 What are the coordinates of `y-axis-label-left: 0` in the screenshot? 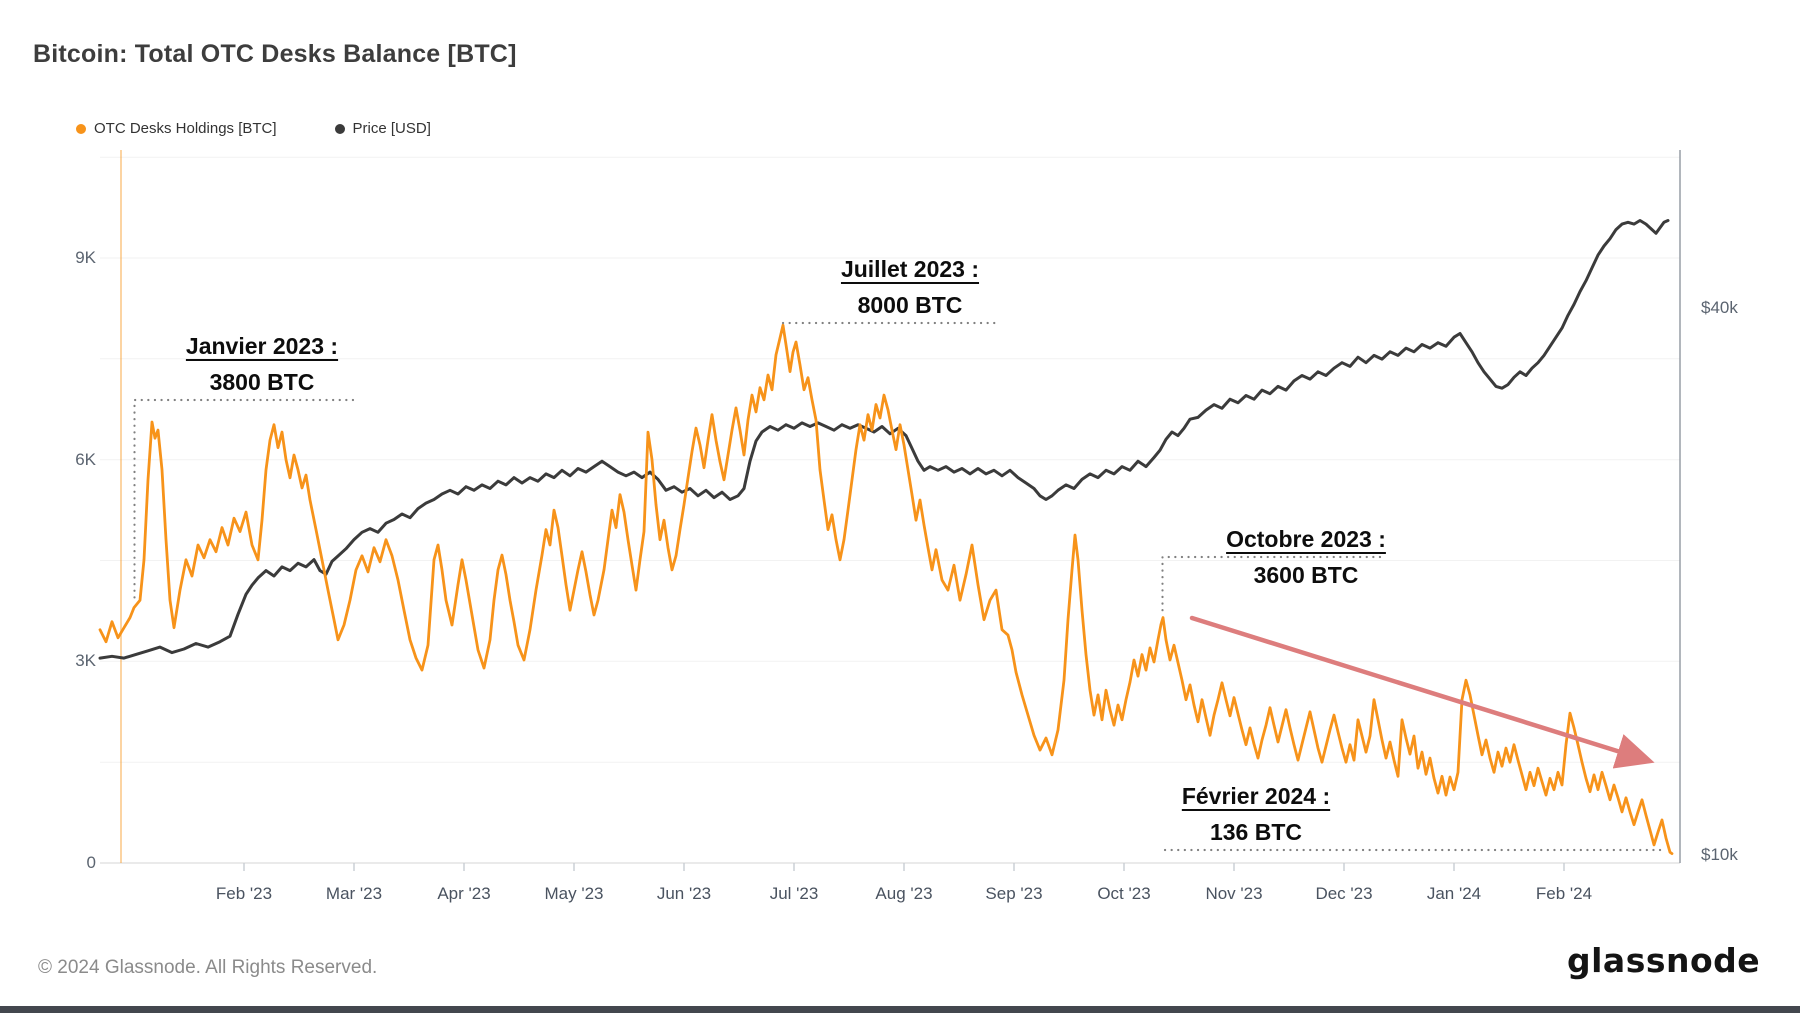 It's located at (91, 862).